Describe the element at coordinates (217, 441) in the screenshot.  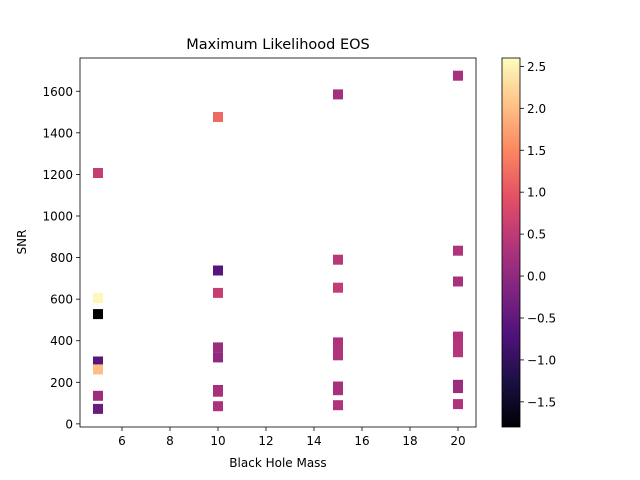
I see `x-tick-label: 10` at that location.